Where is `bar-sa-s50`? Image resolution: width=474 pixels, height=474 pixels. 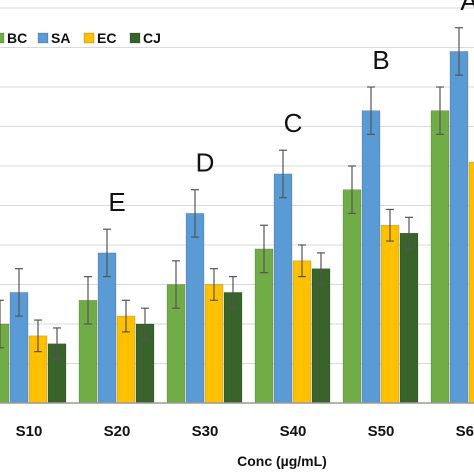 bar-sa-s50 is located at coordinates (371, 257).